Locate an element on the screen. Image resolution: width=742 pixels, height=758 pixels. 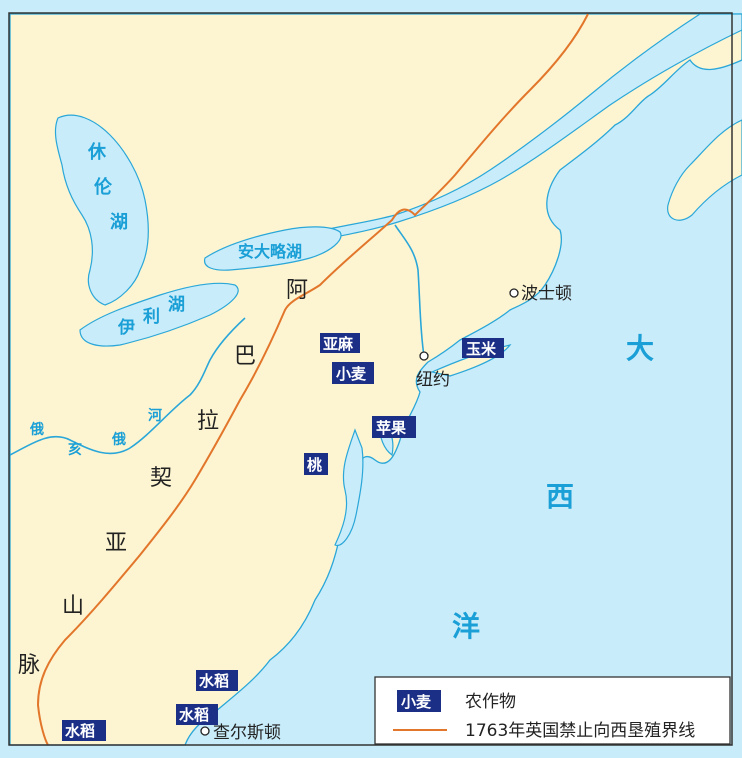
legend-crop-badge is located at coordinates (419, 701).